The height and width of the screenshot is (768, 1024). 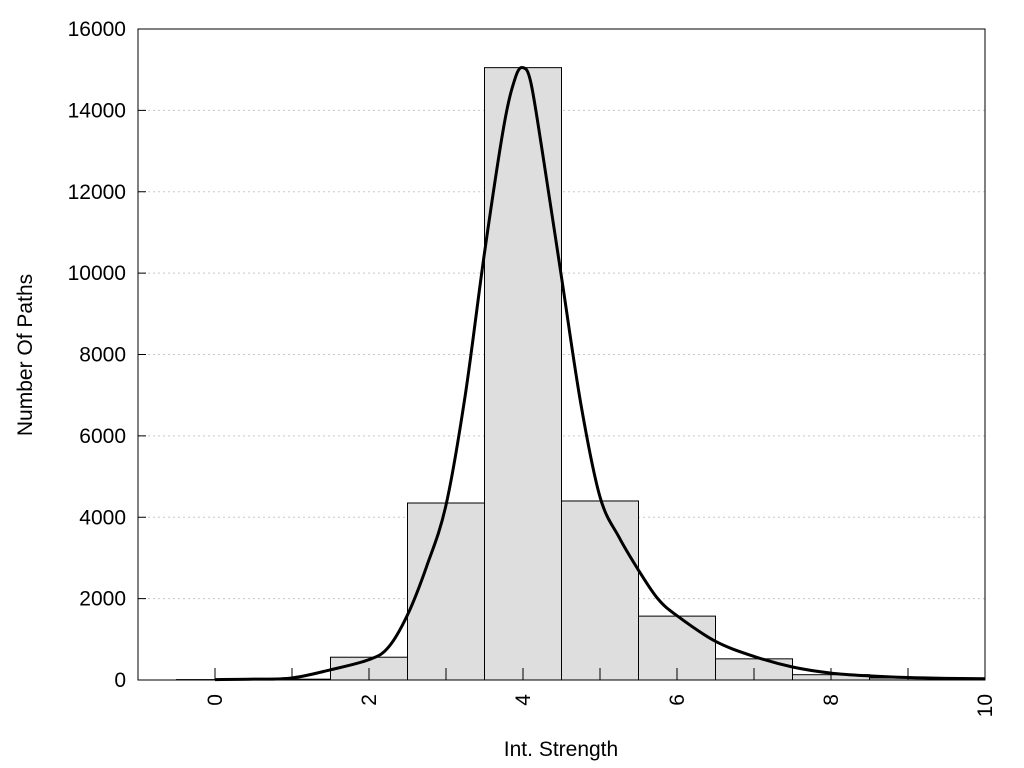 I want to click on x-axis-title: Int. Strength, so click(x=561, y=749).